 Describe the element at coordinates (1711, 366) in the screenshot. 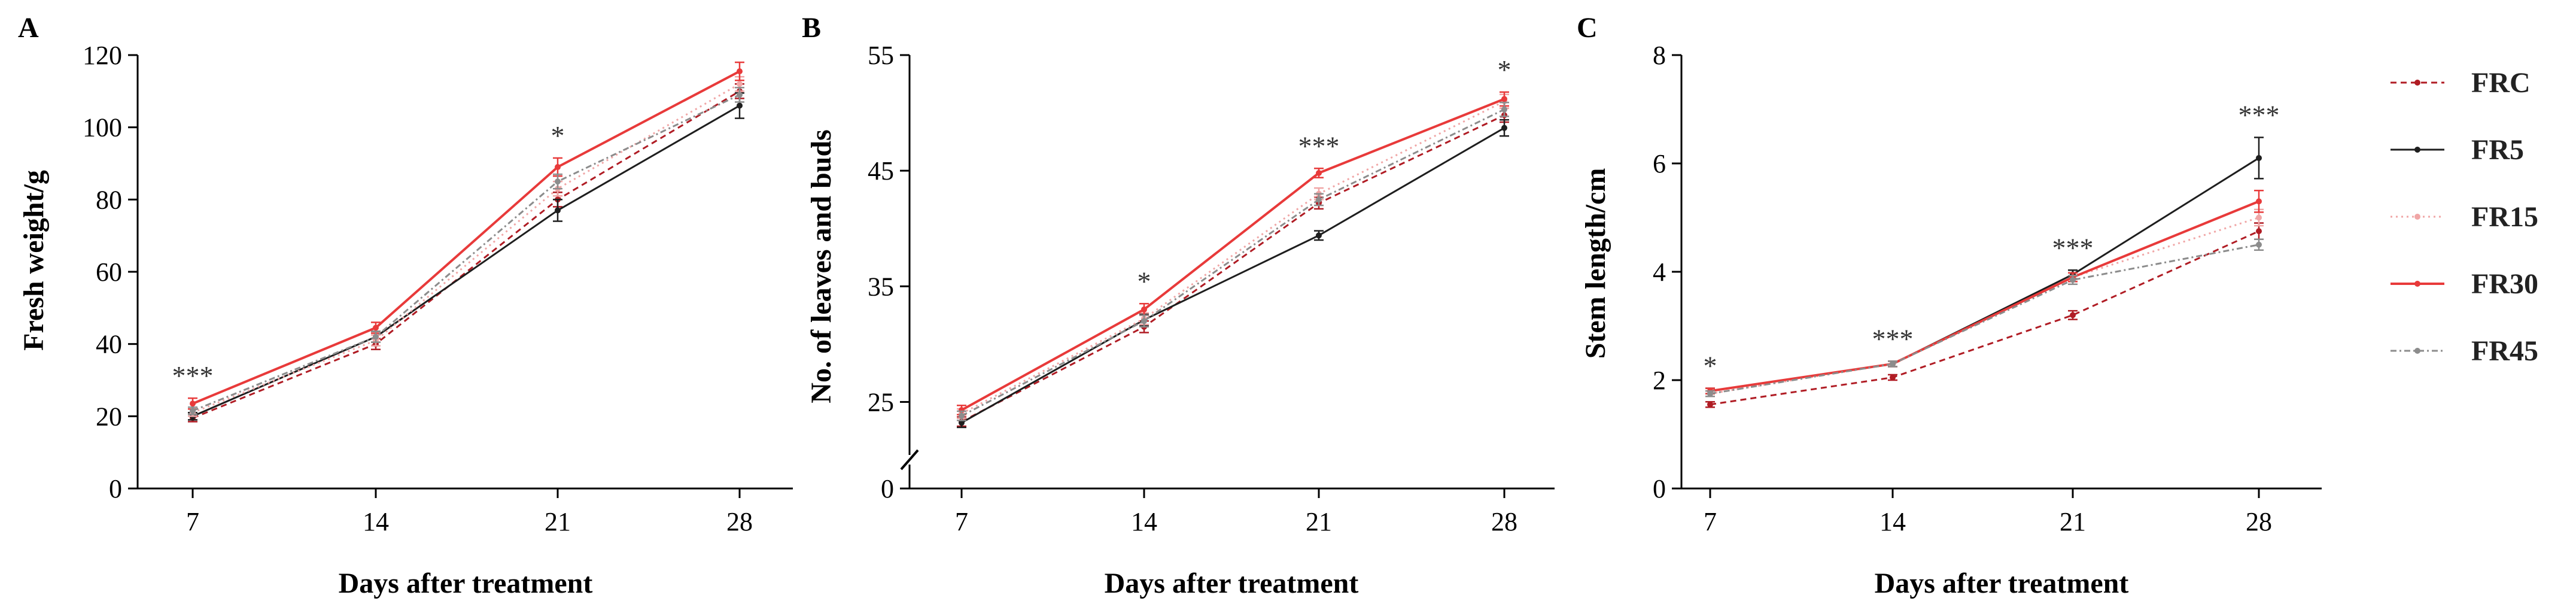

I see `panel-c-significance-marker: *` at that location.